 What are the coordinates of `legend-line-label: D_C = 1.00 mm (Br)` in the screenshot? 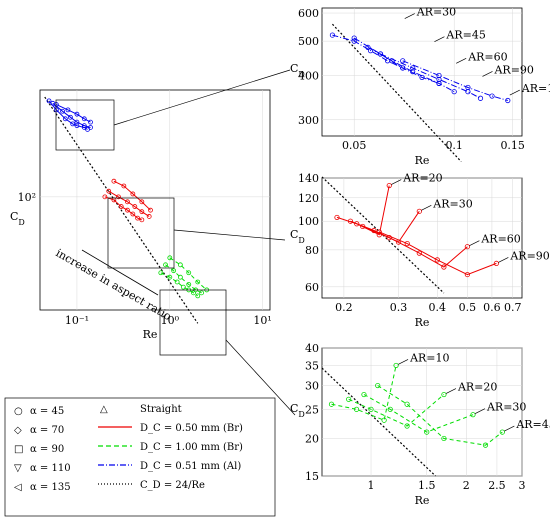 It's located at (191, 447).